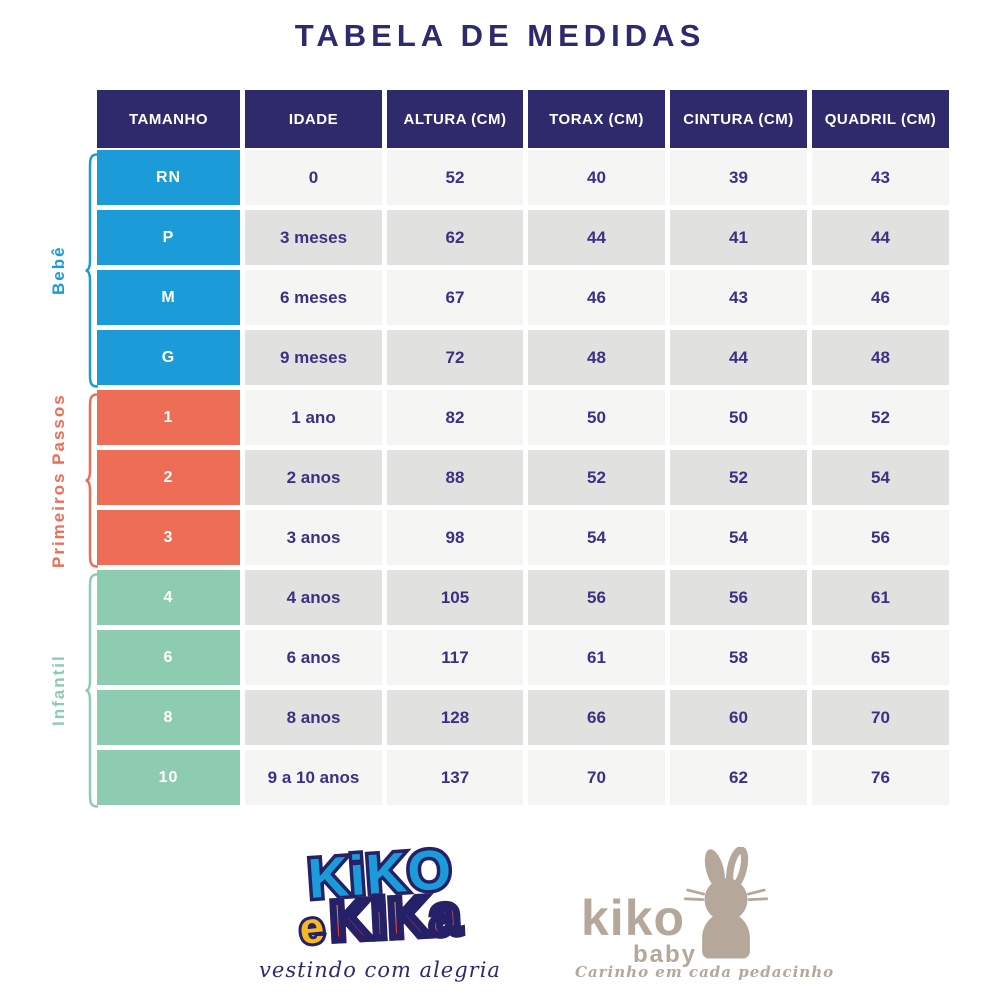 This screenshot has height=1000, width=1000. Describe the element at coordinates (455, 477) in the screenshot. I see `data-cell: 88` at that location.